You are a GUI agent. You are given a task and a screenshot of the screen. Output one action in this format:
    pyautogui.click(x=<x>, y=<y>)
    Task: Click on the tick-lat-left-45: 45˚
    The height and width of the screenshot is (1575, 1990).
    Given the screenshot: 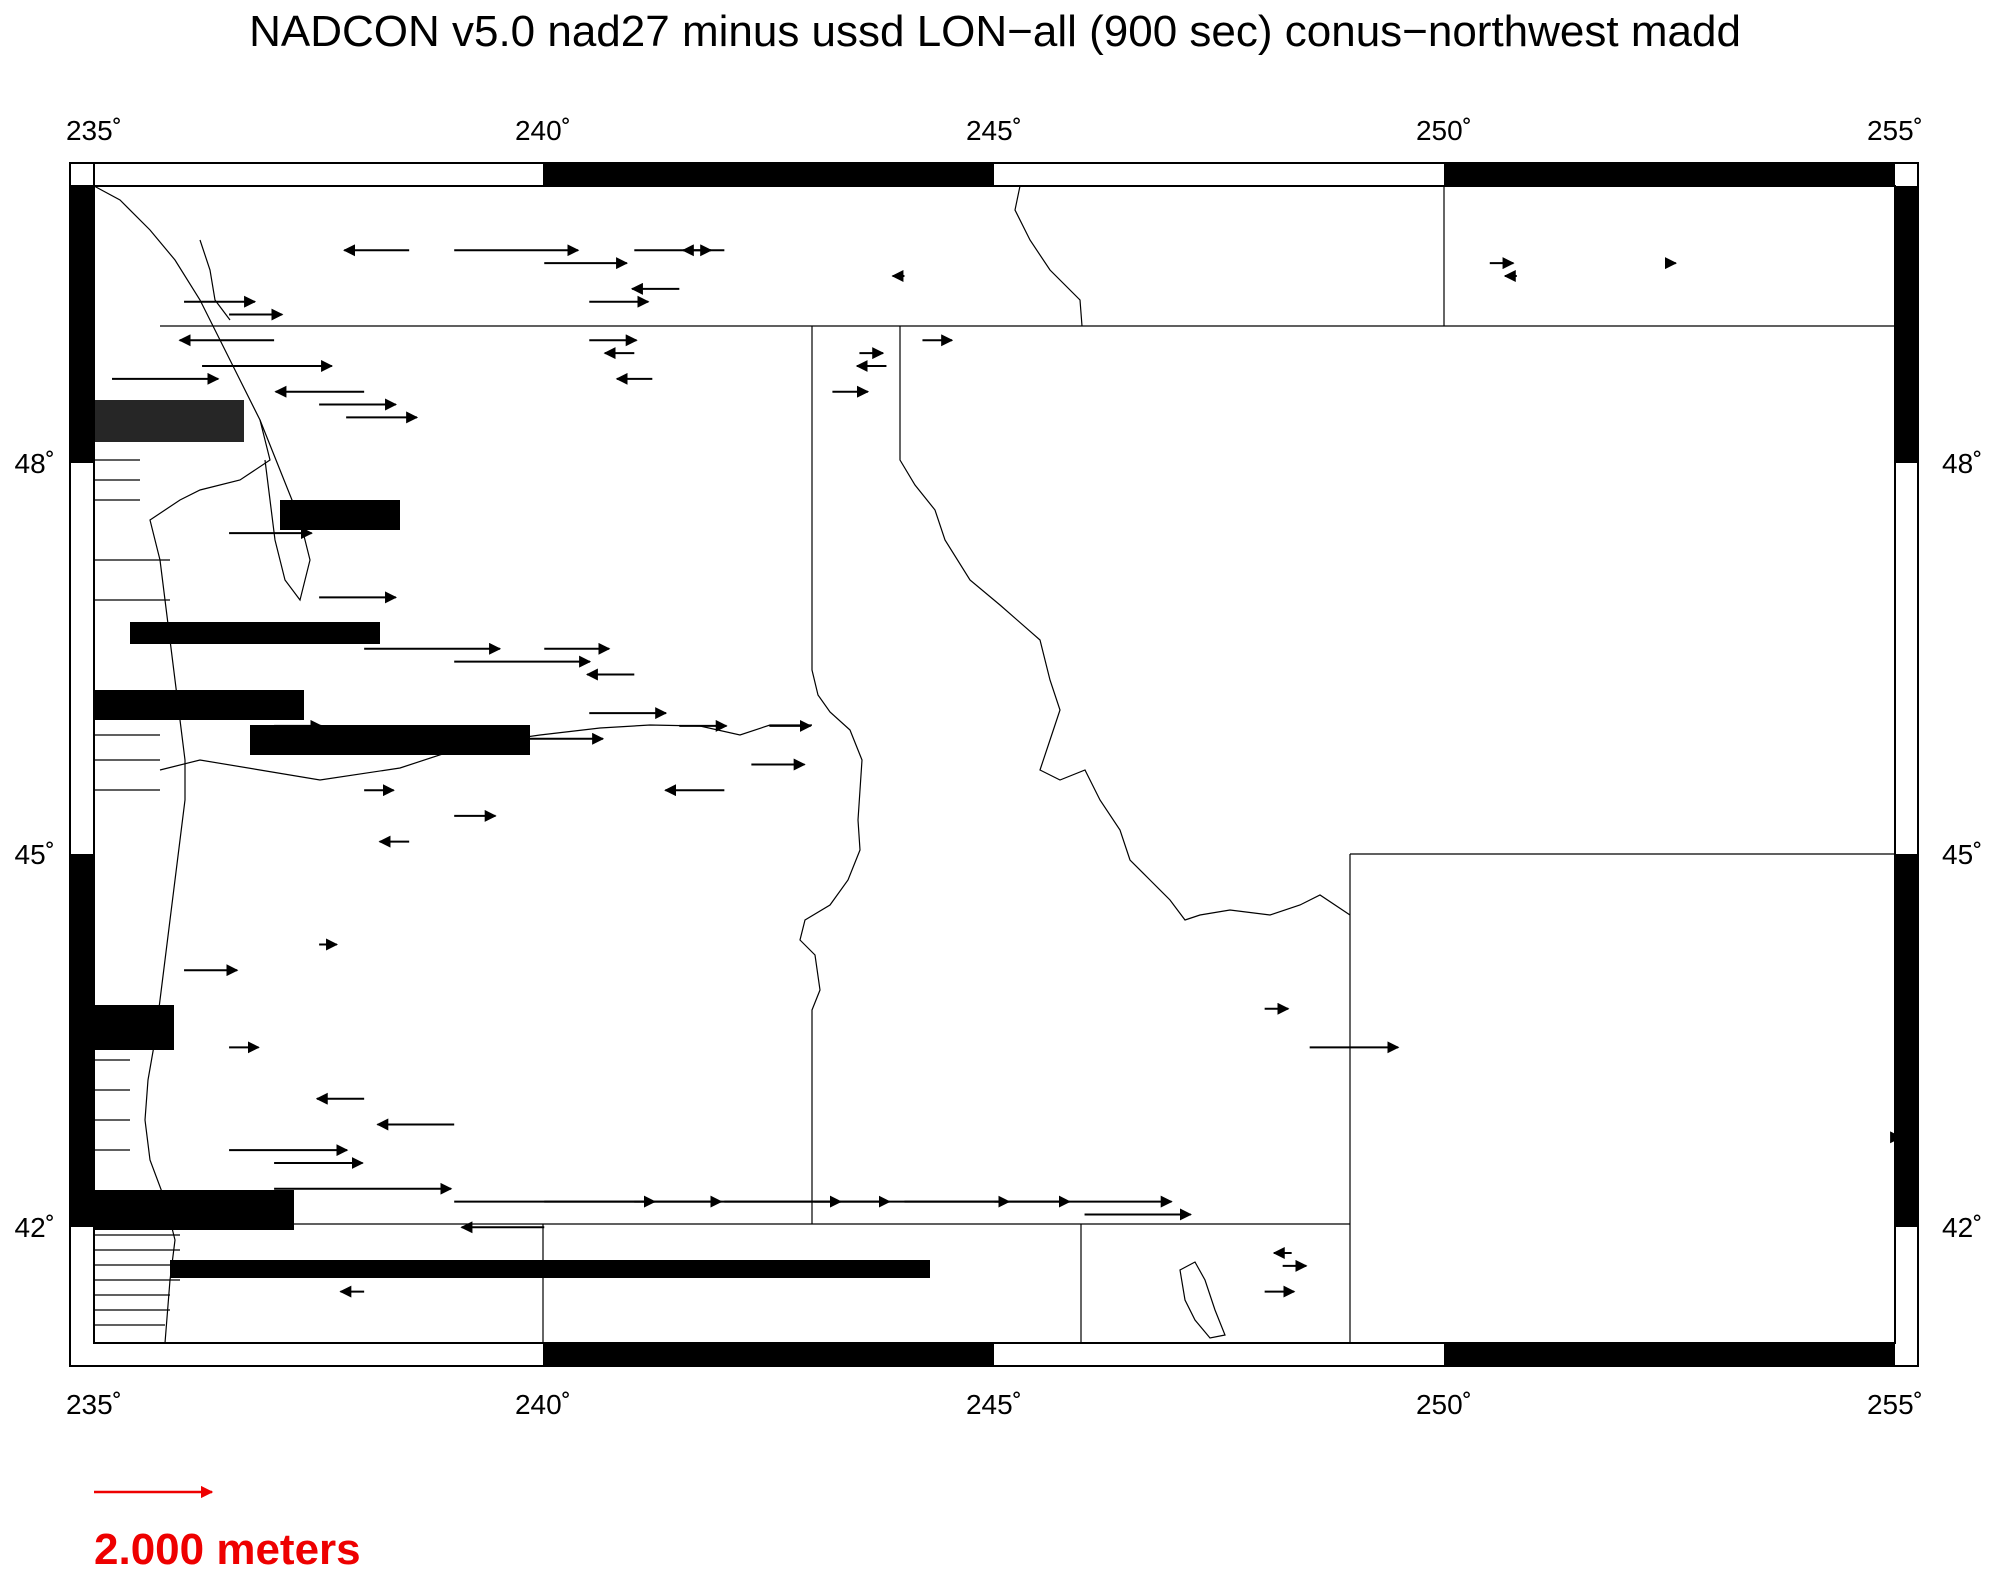 What is the action you would take?
    pyautogui.click(x=35, y=854)
    